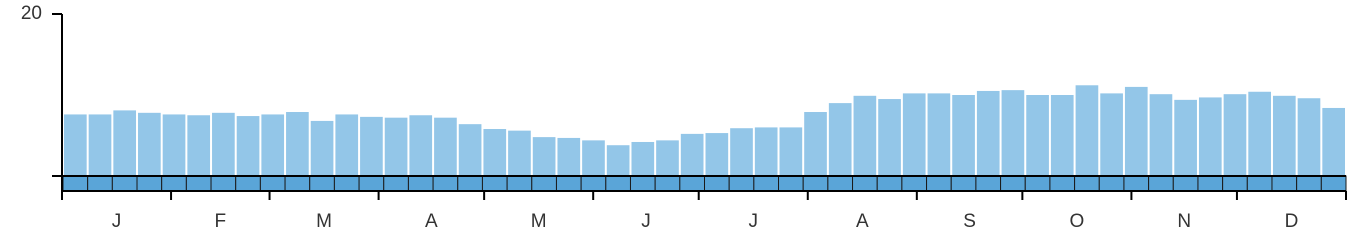 The width and height of the screenshot is (1358, 240). Describe the element at coordinates (431, 221) in the screenshot. I see `x-tick-label: A` at that location.